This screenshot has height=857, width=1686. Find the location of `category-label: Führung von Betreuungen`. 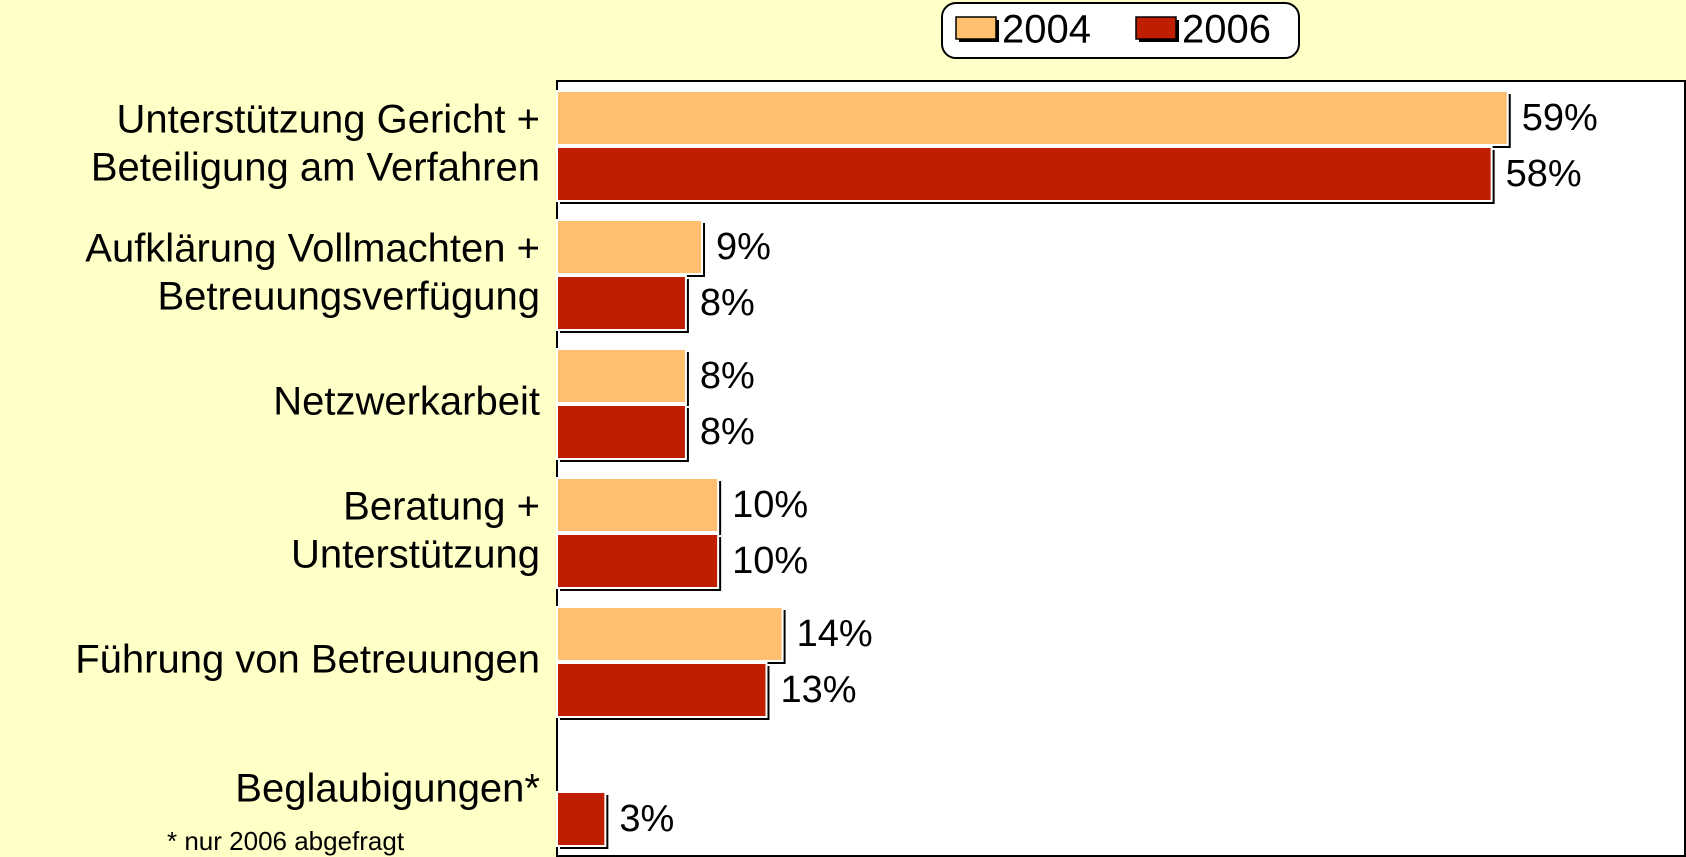

category-label: Führung von Betreuungen is located at coordinates (307, 660).